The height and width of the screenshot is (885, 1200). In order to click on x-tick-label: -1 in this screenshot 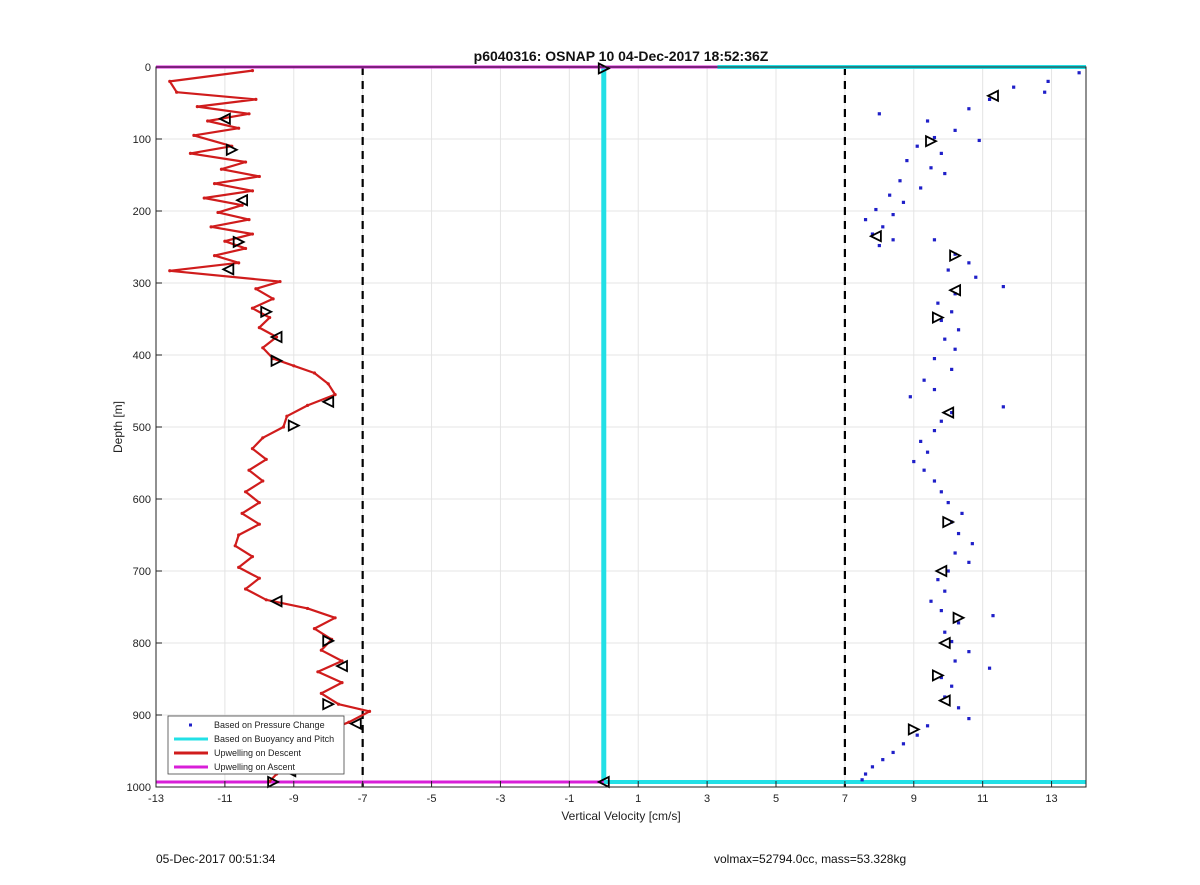, I will do `click(569, 799)`.